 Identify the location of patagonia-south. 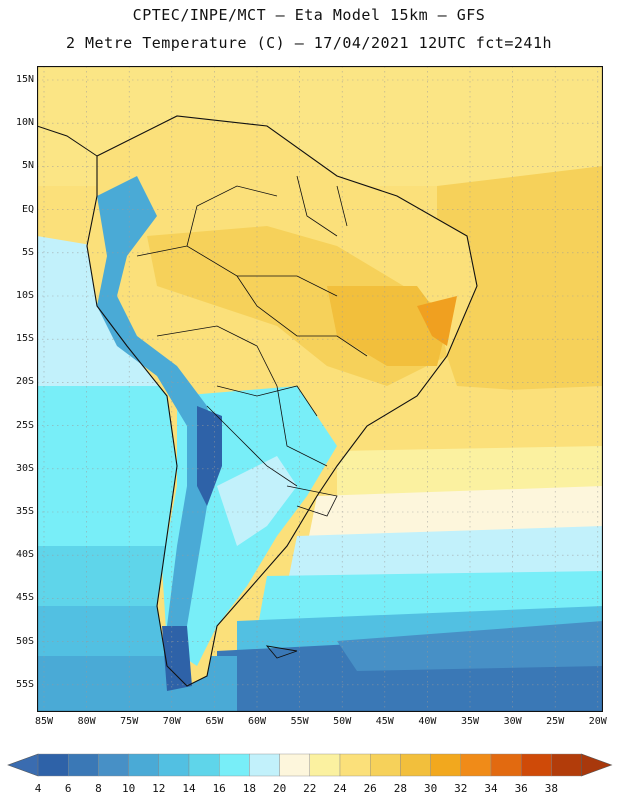
(177, 658).